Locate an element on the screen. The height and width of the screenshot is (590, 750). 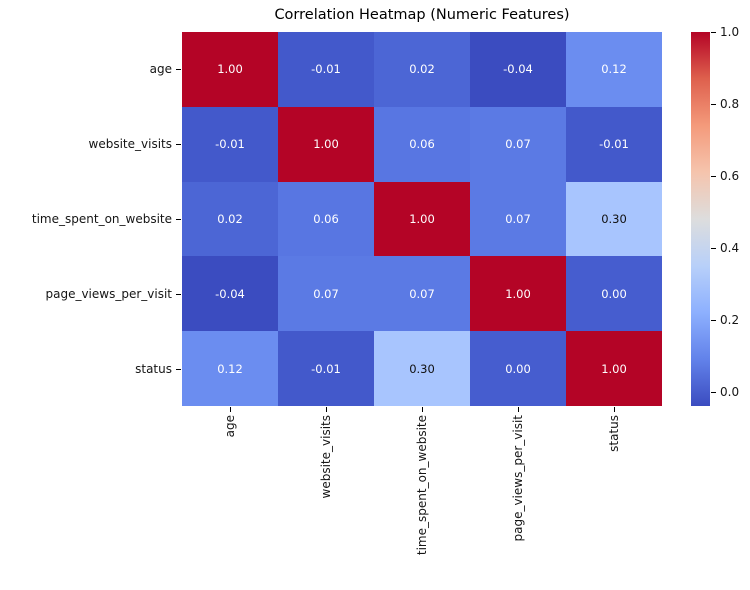
heatmap-cell-page_views_per_visit-website_visits: 0.07 is located at coordinates (326, 294).